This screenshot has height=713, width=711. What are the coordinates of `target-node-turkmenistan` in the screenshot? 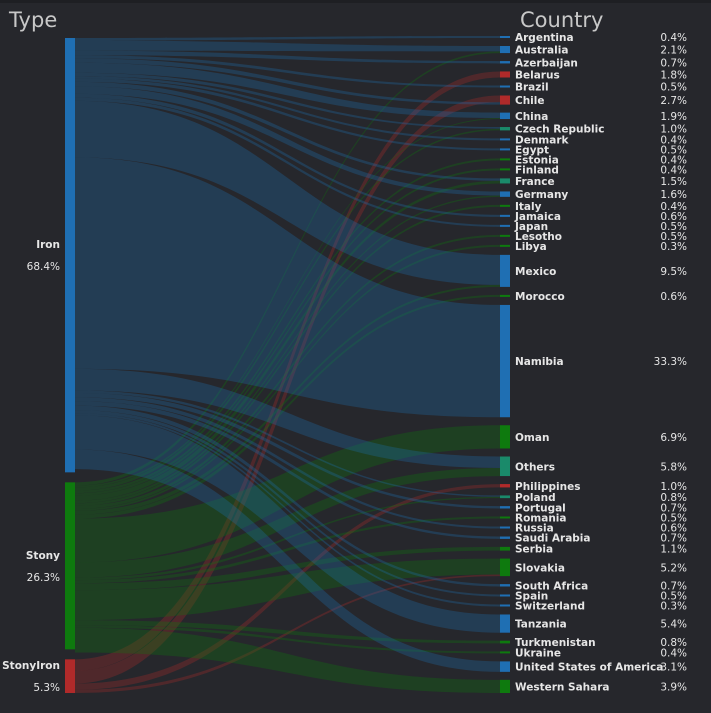 It's located at (505, 642).